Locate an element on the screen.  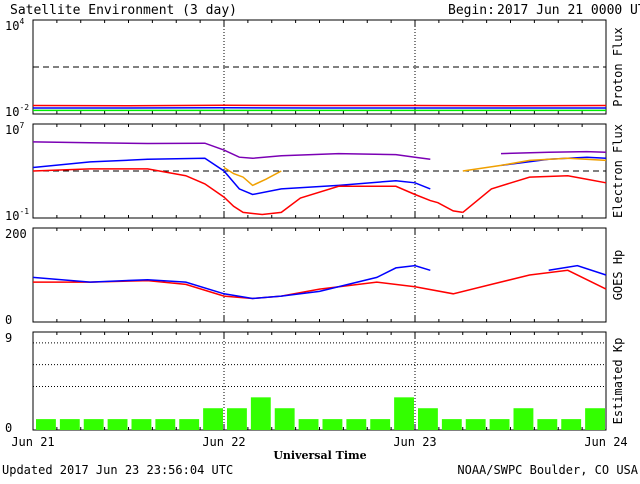
proton-ytick-top: 104 is located at coordinates (14, 25).